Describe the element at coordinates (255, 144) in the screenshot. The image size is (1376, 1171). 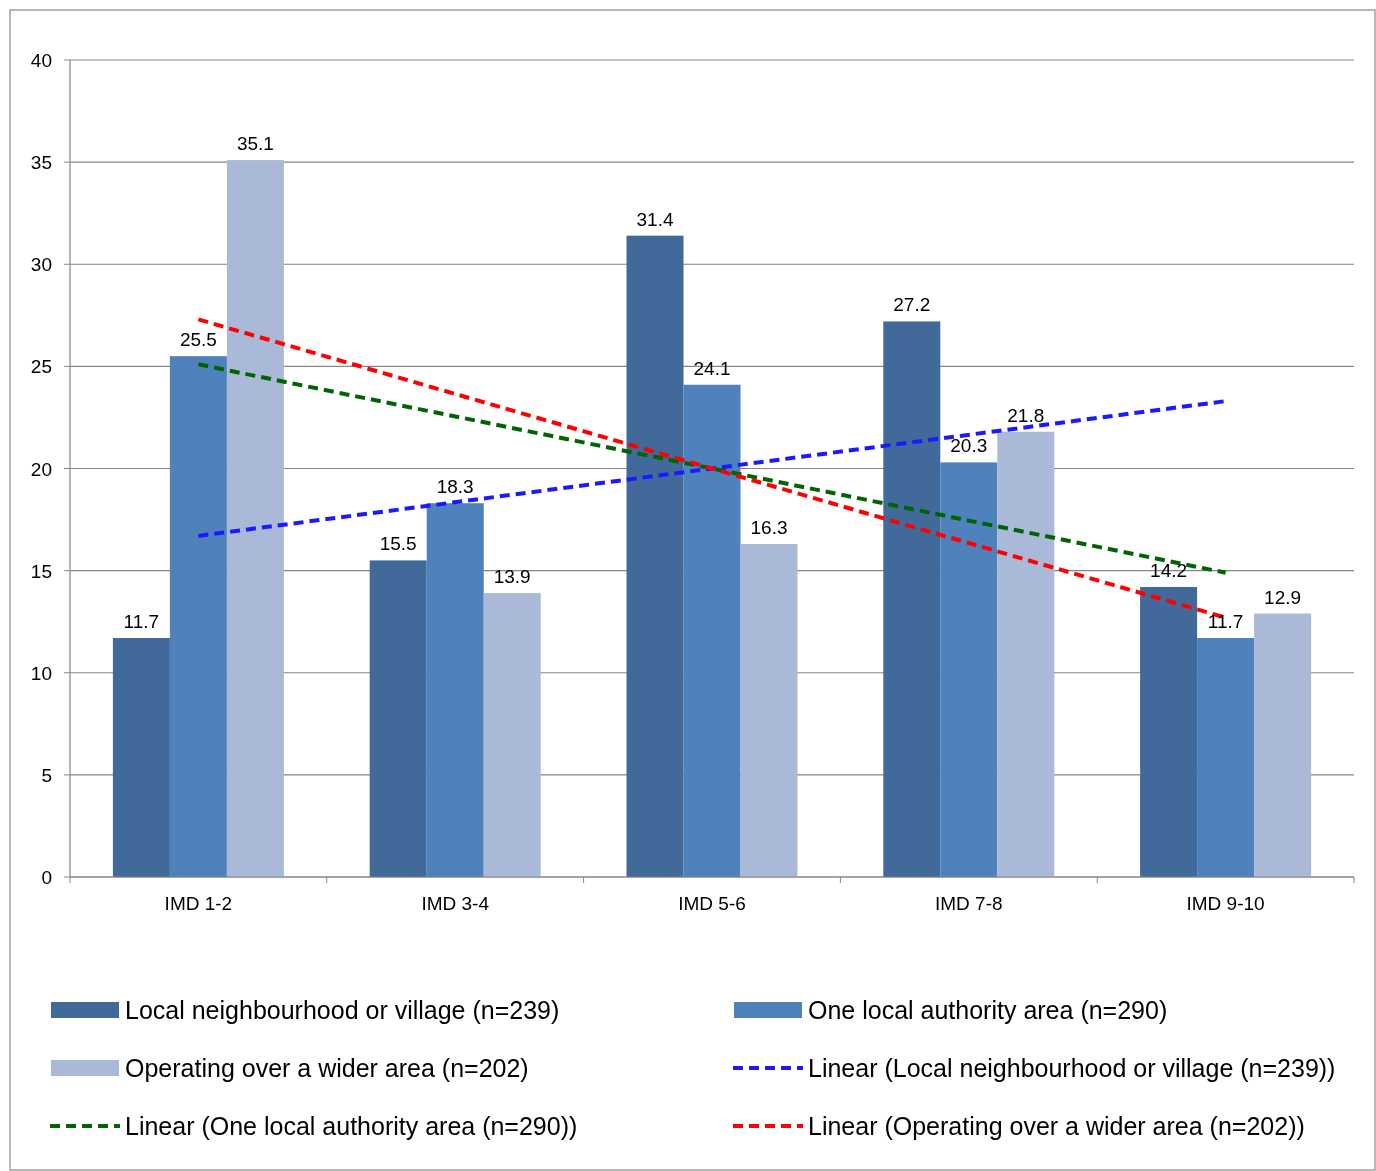
I see `data-label: 35.1` at that location.